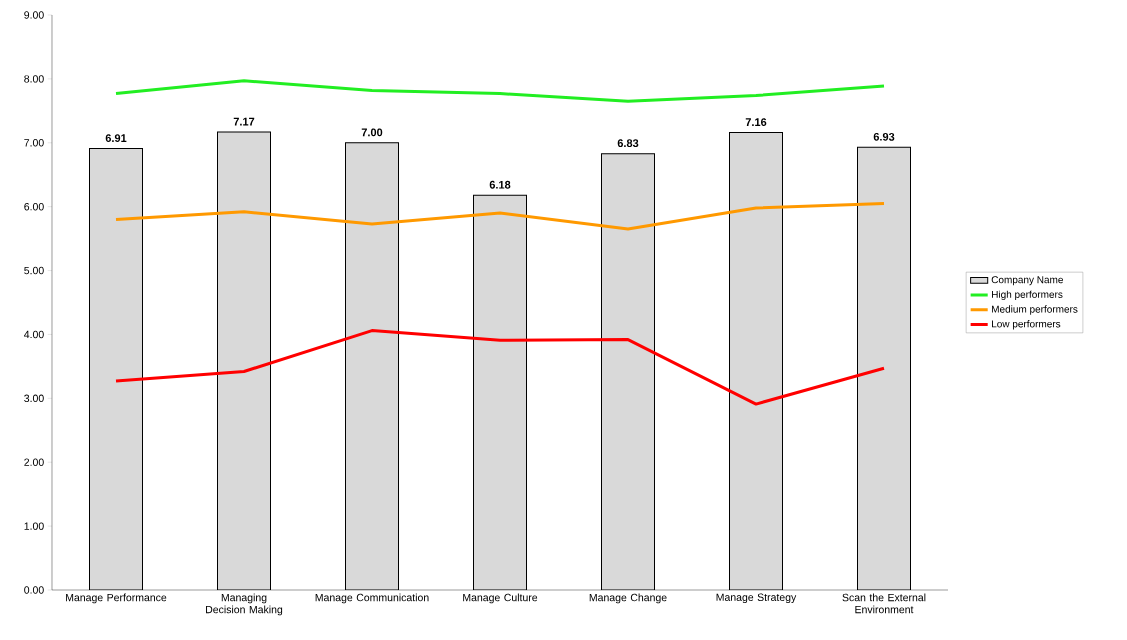 The width and height of the screenshot is (1127, 640). I want to click on y-tick-label: 3.00, so click(34, 398).